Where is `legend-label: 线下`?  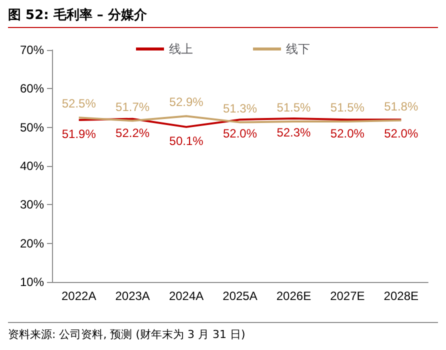
legend-label: 线下 is located at coordinates (298, 49).